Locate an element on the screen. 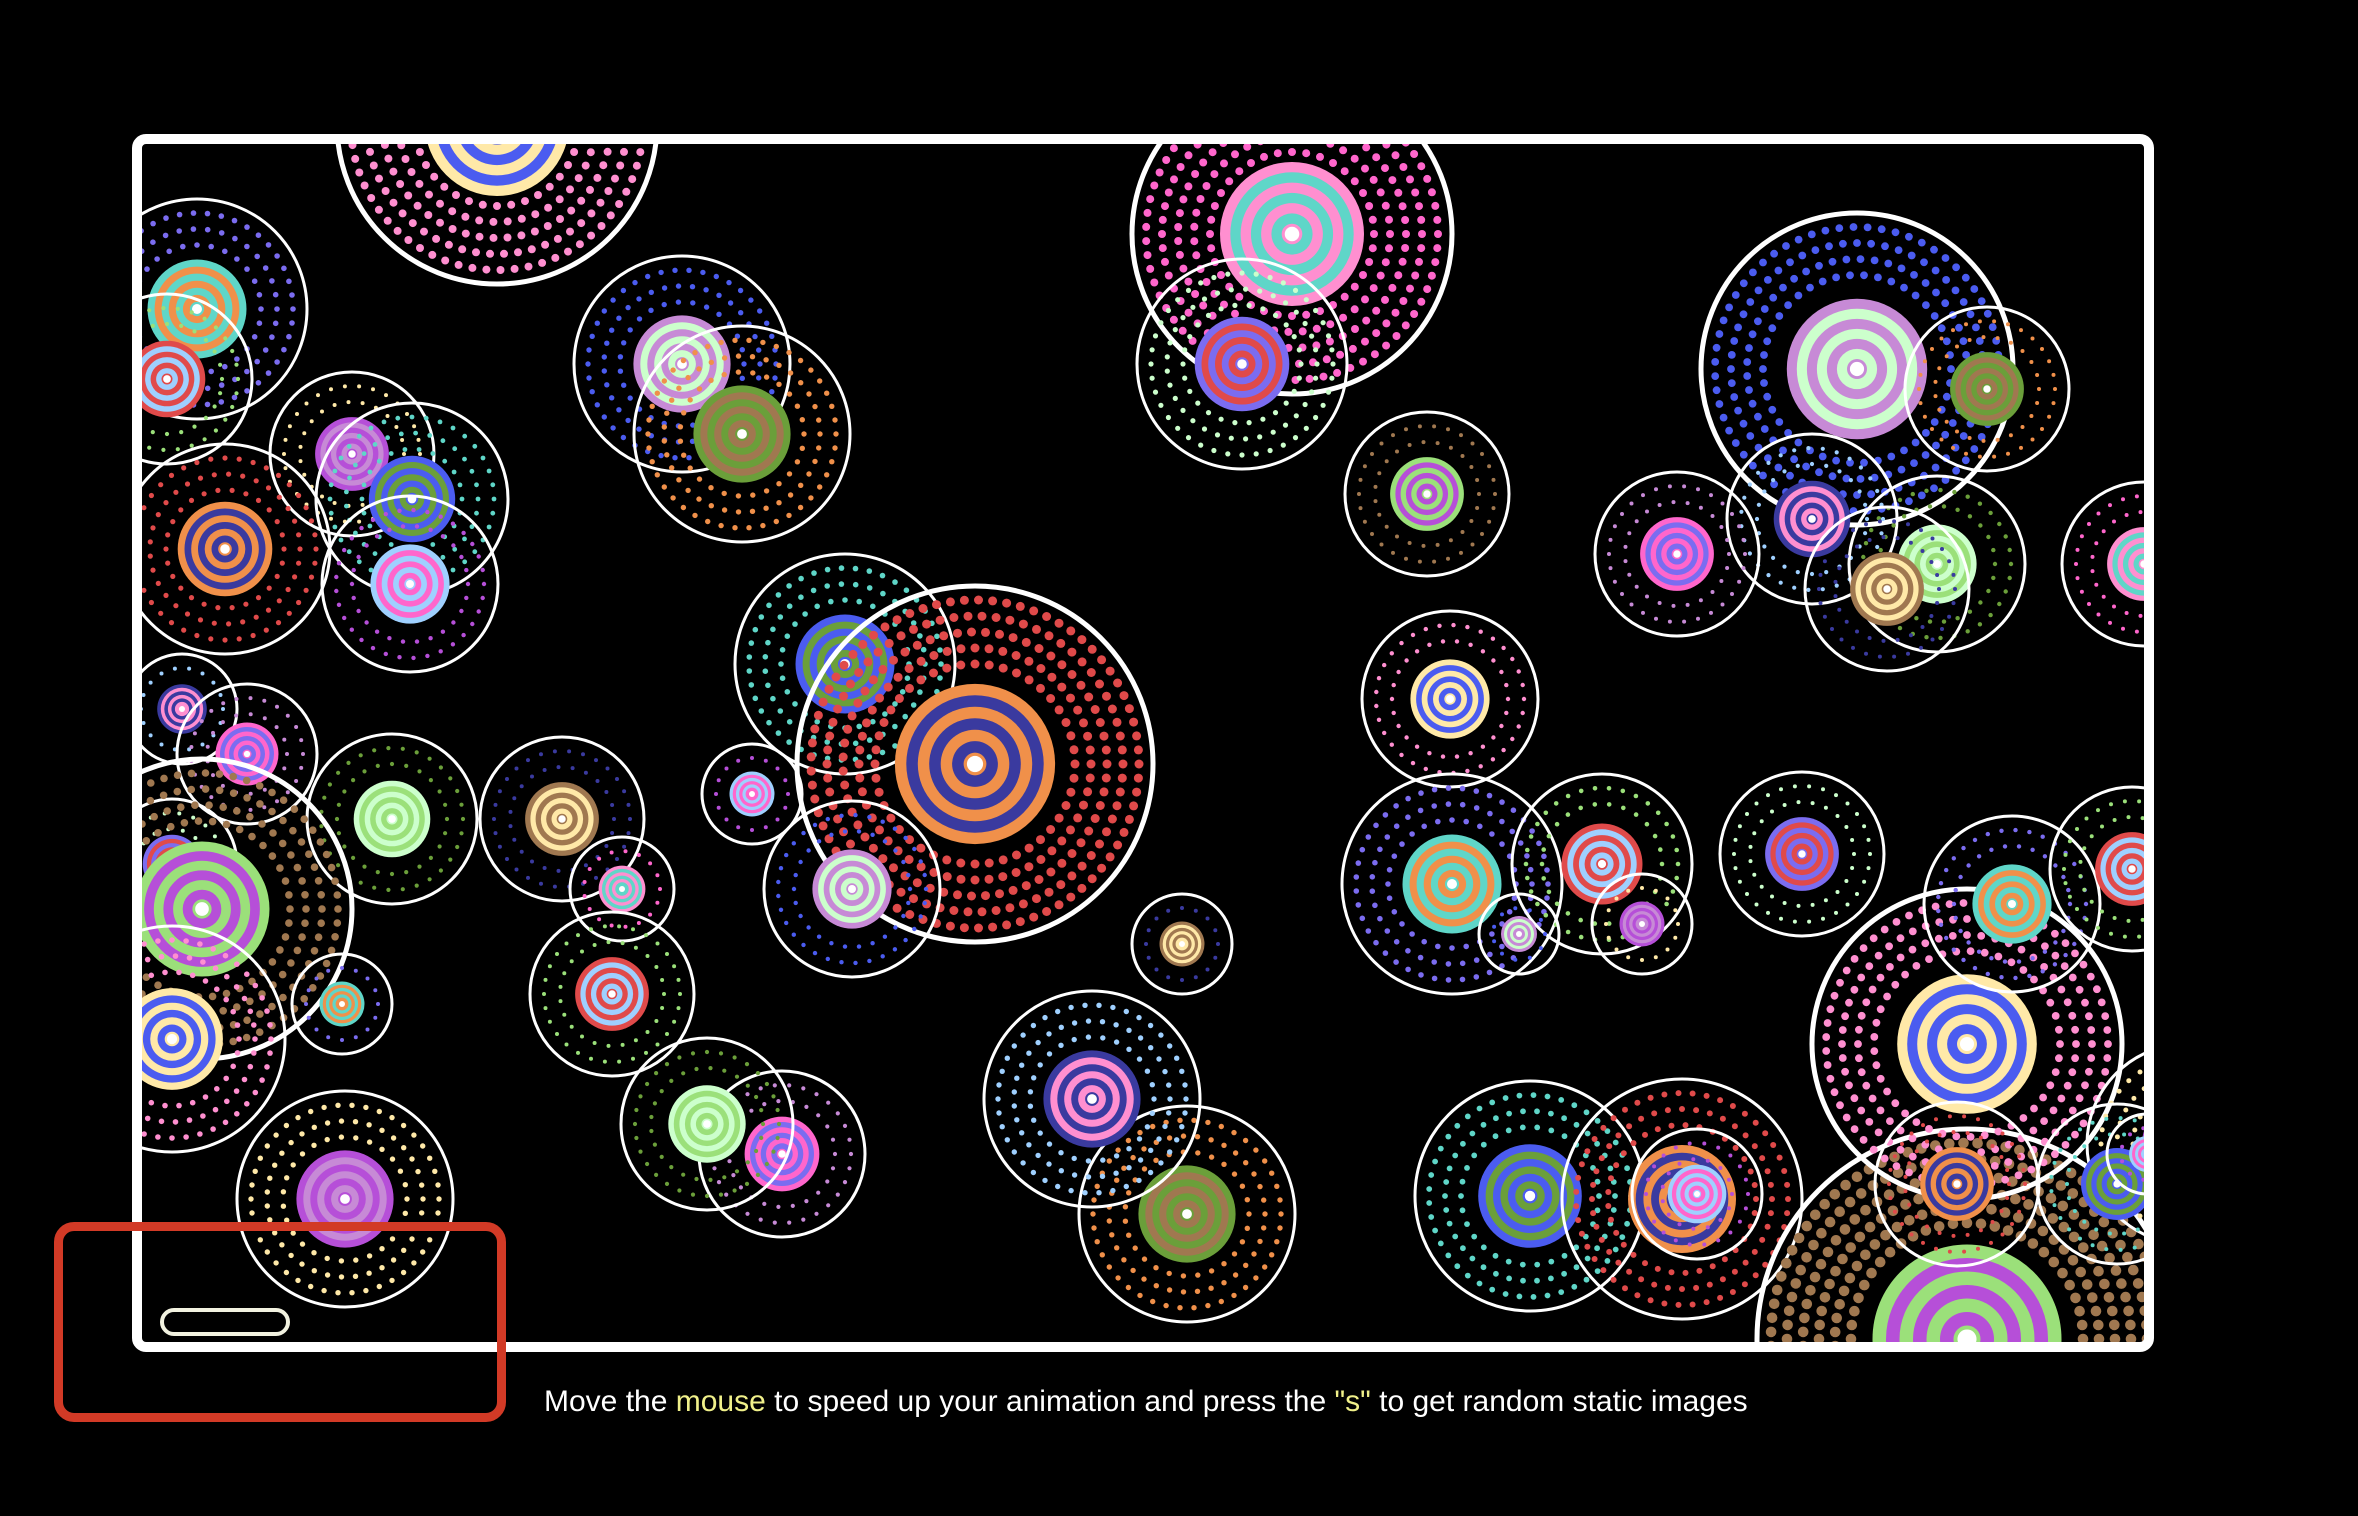  keyword-s: "s" is located at coordinates (1352, 1401).